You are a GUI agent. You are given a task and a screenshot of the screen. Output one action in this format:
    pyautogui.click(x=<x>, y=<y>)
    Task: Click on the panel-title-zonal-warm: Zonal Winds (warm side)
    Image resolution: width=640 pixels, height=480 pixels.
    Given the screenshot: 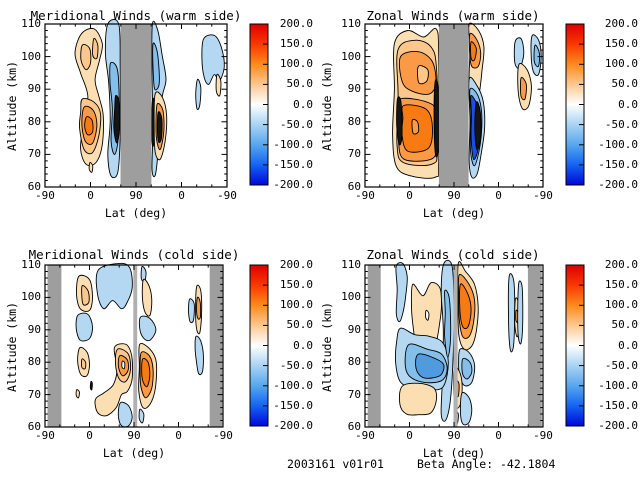 What is the action you would take?
    pyautogui.click(x=453, y=15)
    